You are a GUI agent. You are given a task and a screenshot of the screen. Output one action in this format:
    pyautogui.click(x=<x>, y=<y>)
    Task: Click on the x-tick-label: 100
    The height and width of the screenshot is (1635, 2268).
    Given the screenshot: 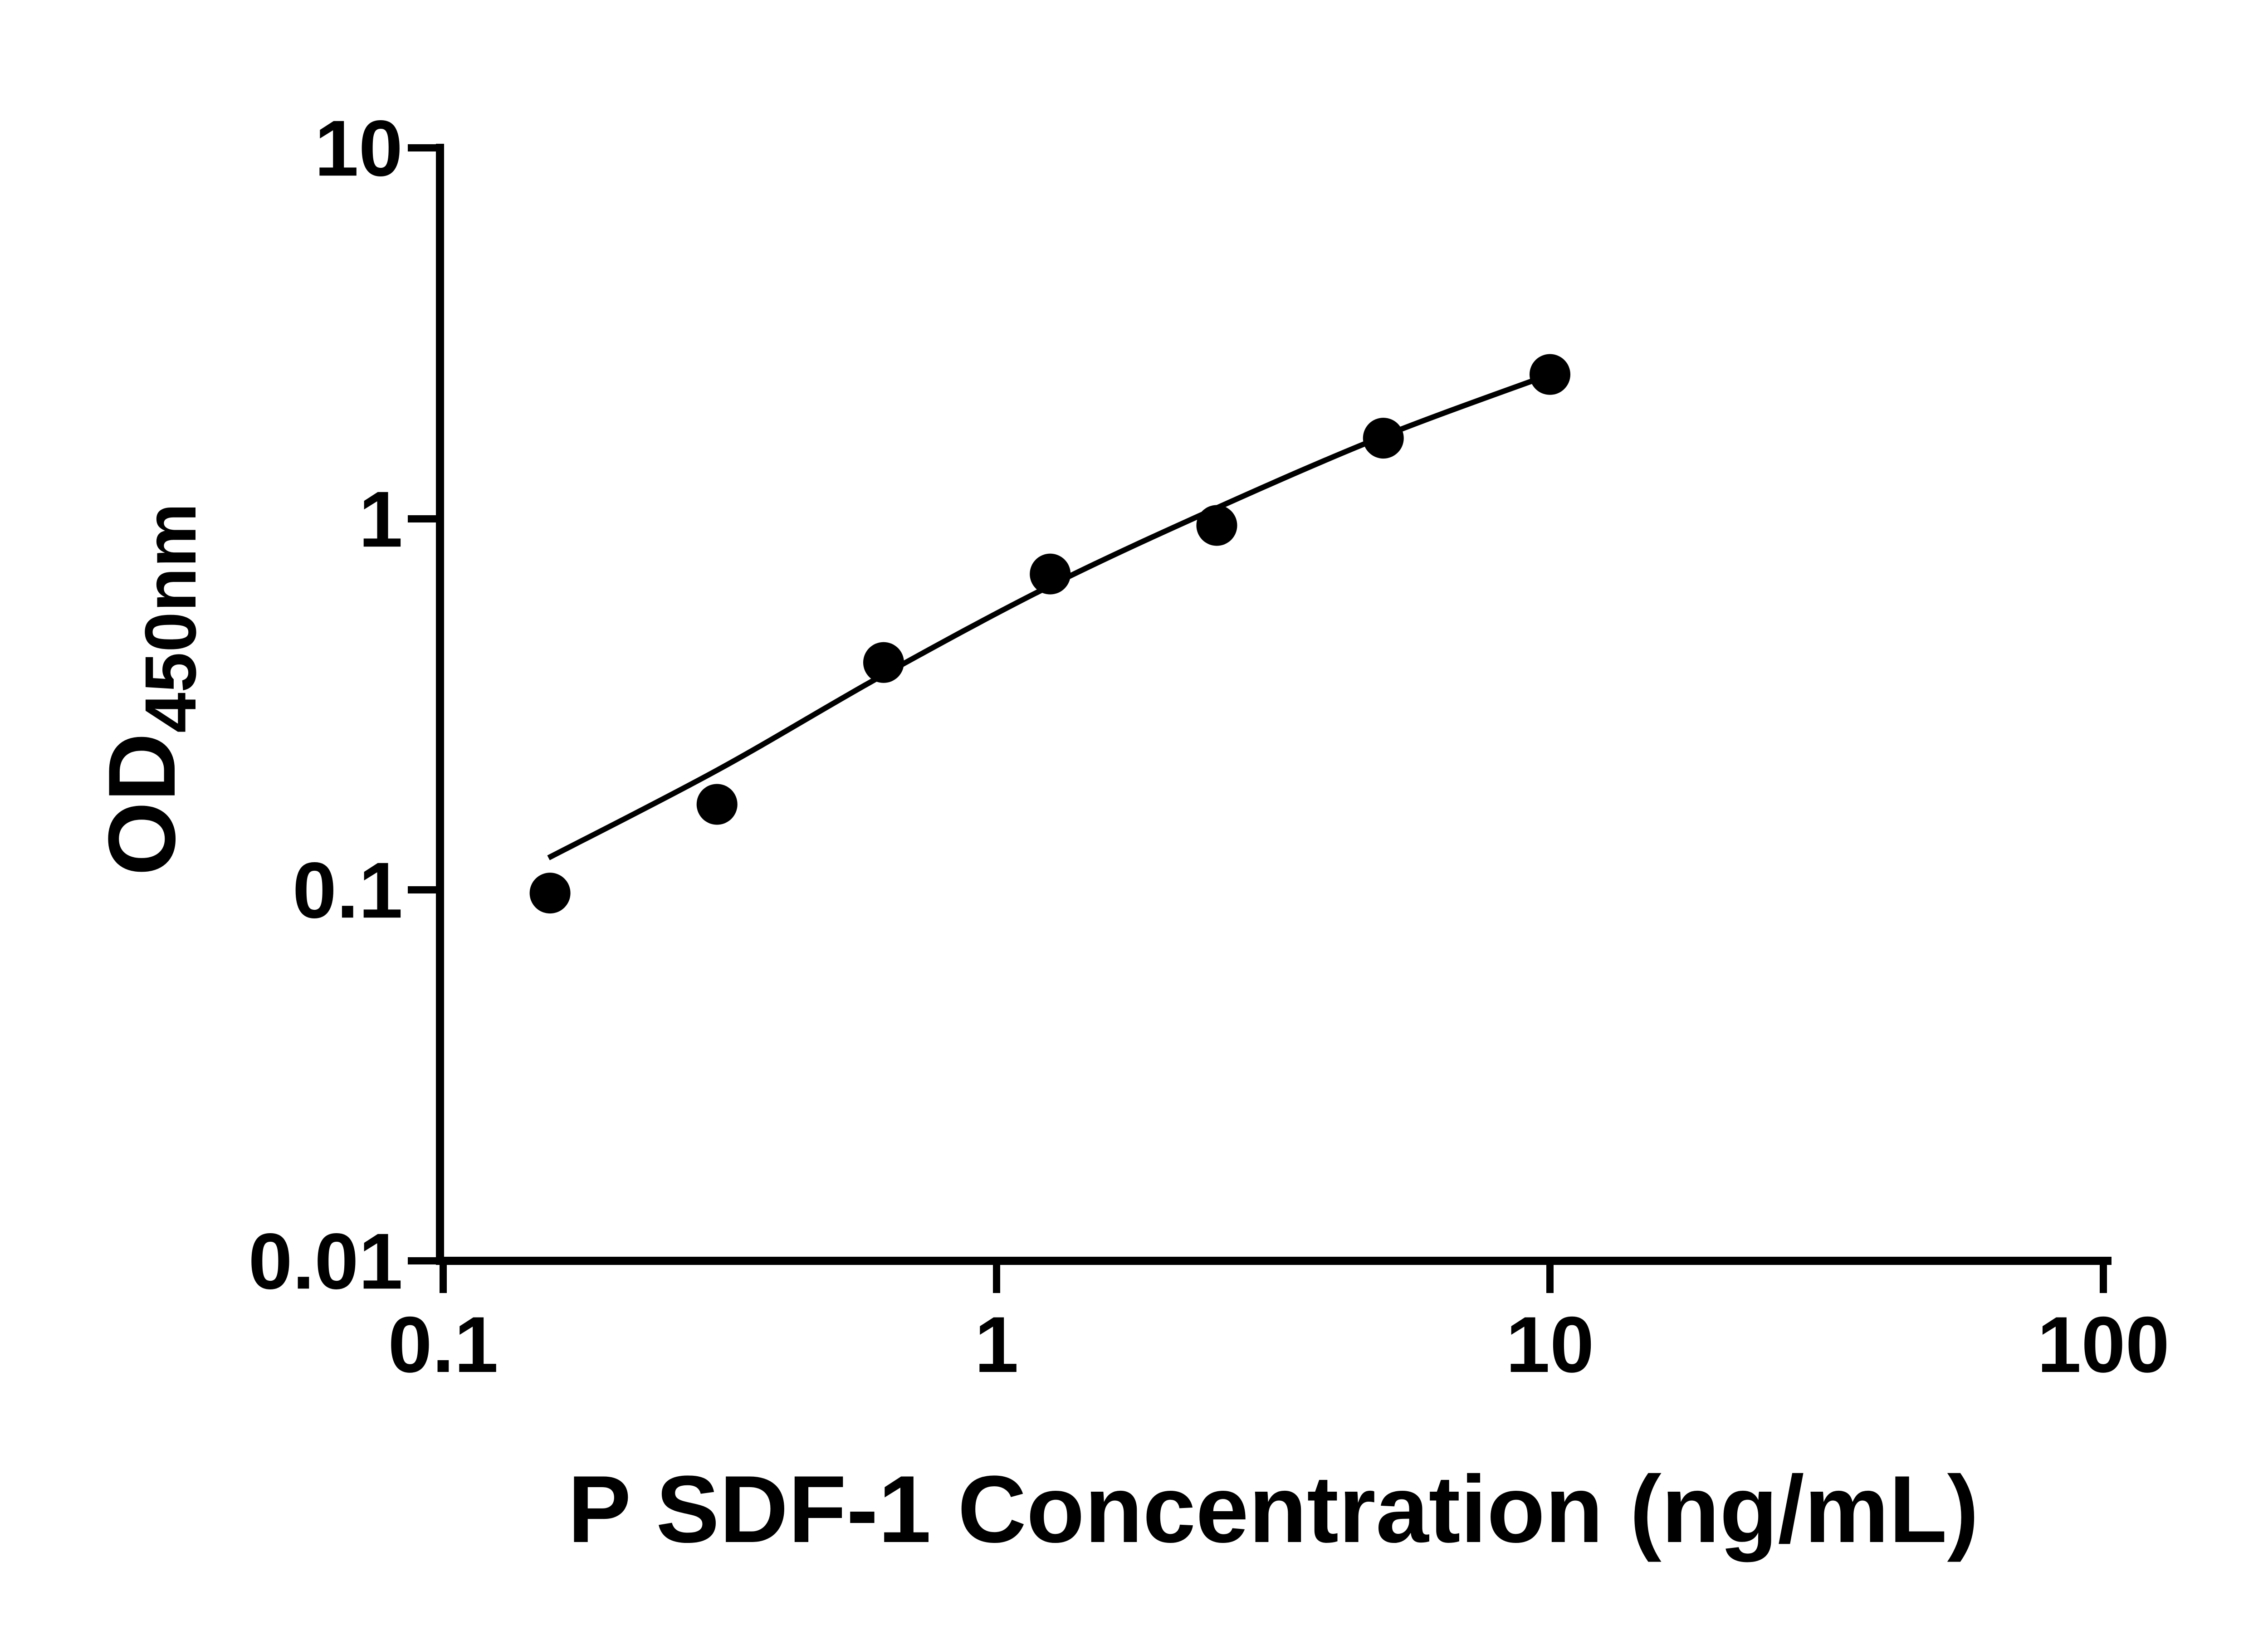 What is the action you would take?
    pyautogui.click(x=2104, y=1345)
    